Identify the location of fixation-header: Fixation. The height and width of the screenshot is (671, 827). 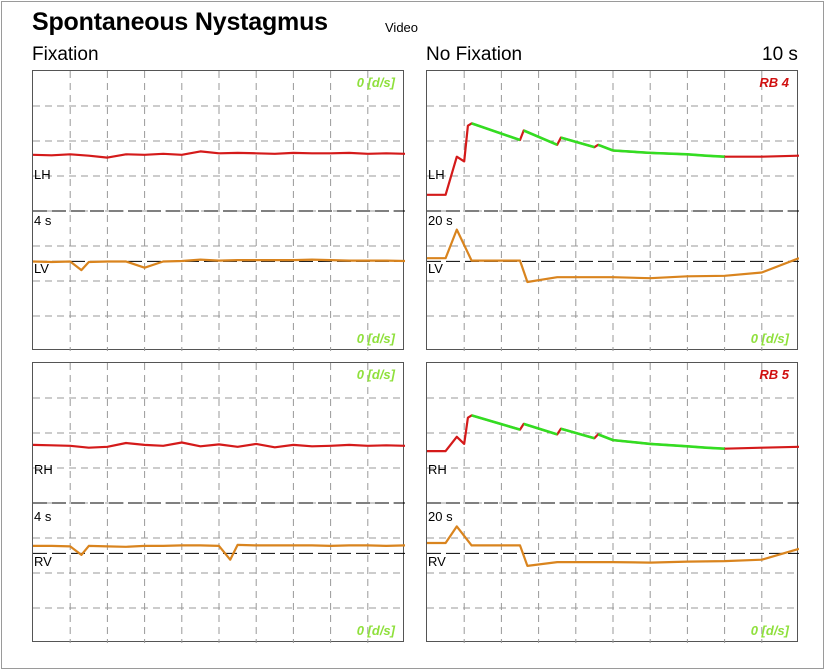
(65, 54).